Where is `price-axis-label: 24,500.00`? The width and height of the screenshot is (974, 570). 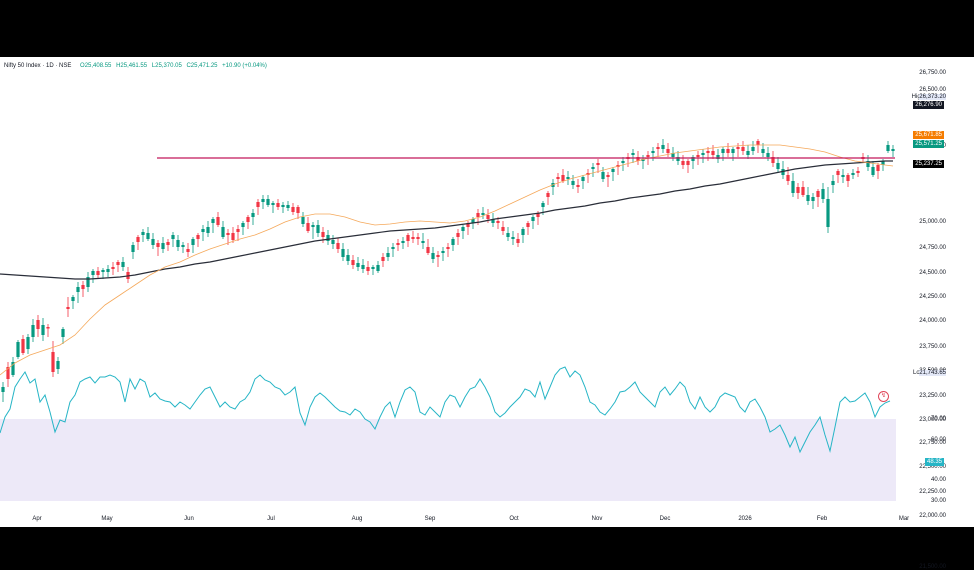
price-axis-label: 24,500.00 is located at coordinates (932, 273).